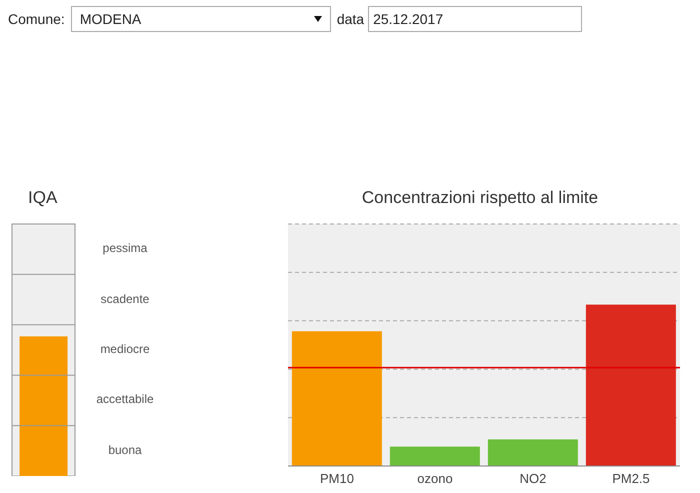  Describe the element at coordinates (125, 349) in the screenshot. I see `text: mediocre` at that location.